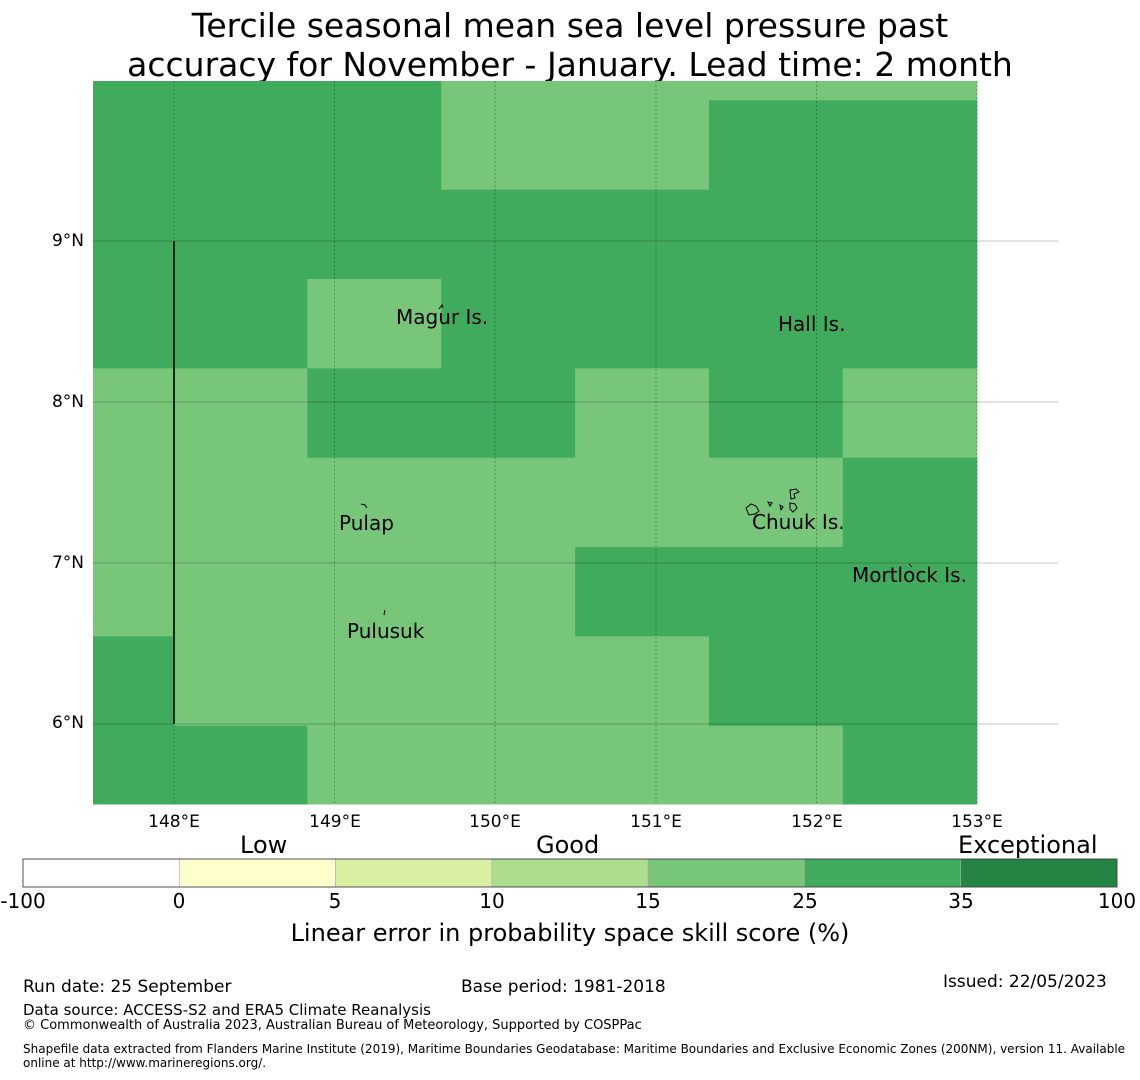 The image size is (1140, 1080). What do you see at coordinates (364, 506) in the screenshot?
I see `pulap-island-shape` at bounding box center [364, 506].